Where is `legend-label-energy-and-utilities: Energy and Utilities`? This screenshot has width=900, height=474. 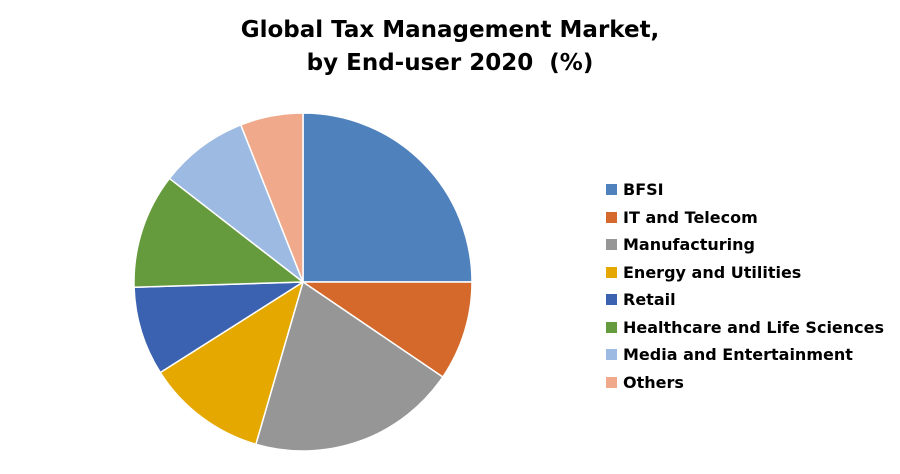 legend-label-energy-and-utilities: Energy and Utilities is located at coordinates (712, 272).